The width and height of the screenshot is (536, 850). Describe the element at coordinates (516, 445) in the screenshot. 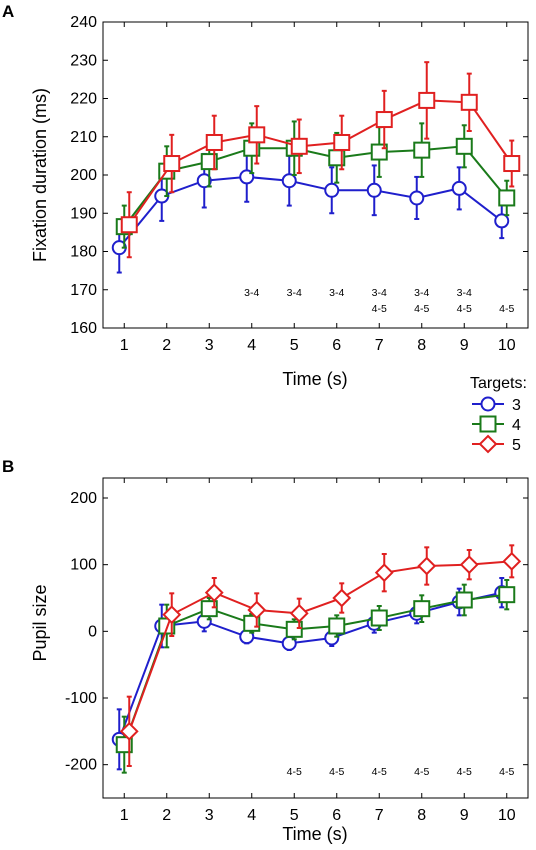

I see `legend-label: 5` at that location.